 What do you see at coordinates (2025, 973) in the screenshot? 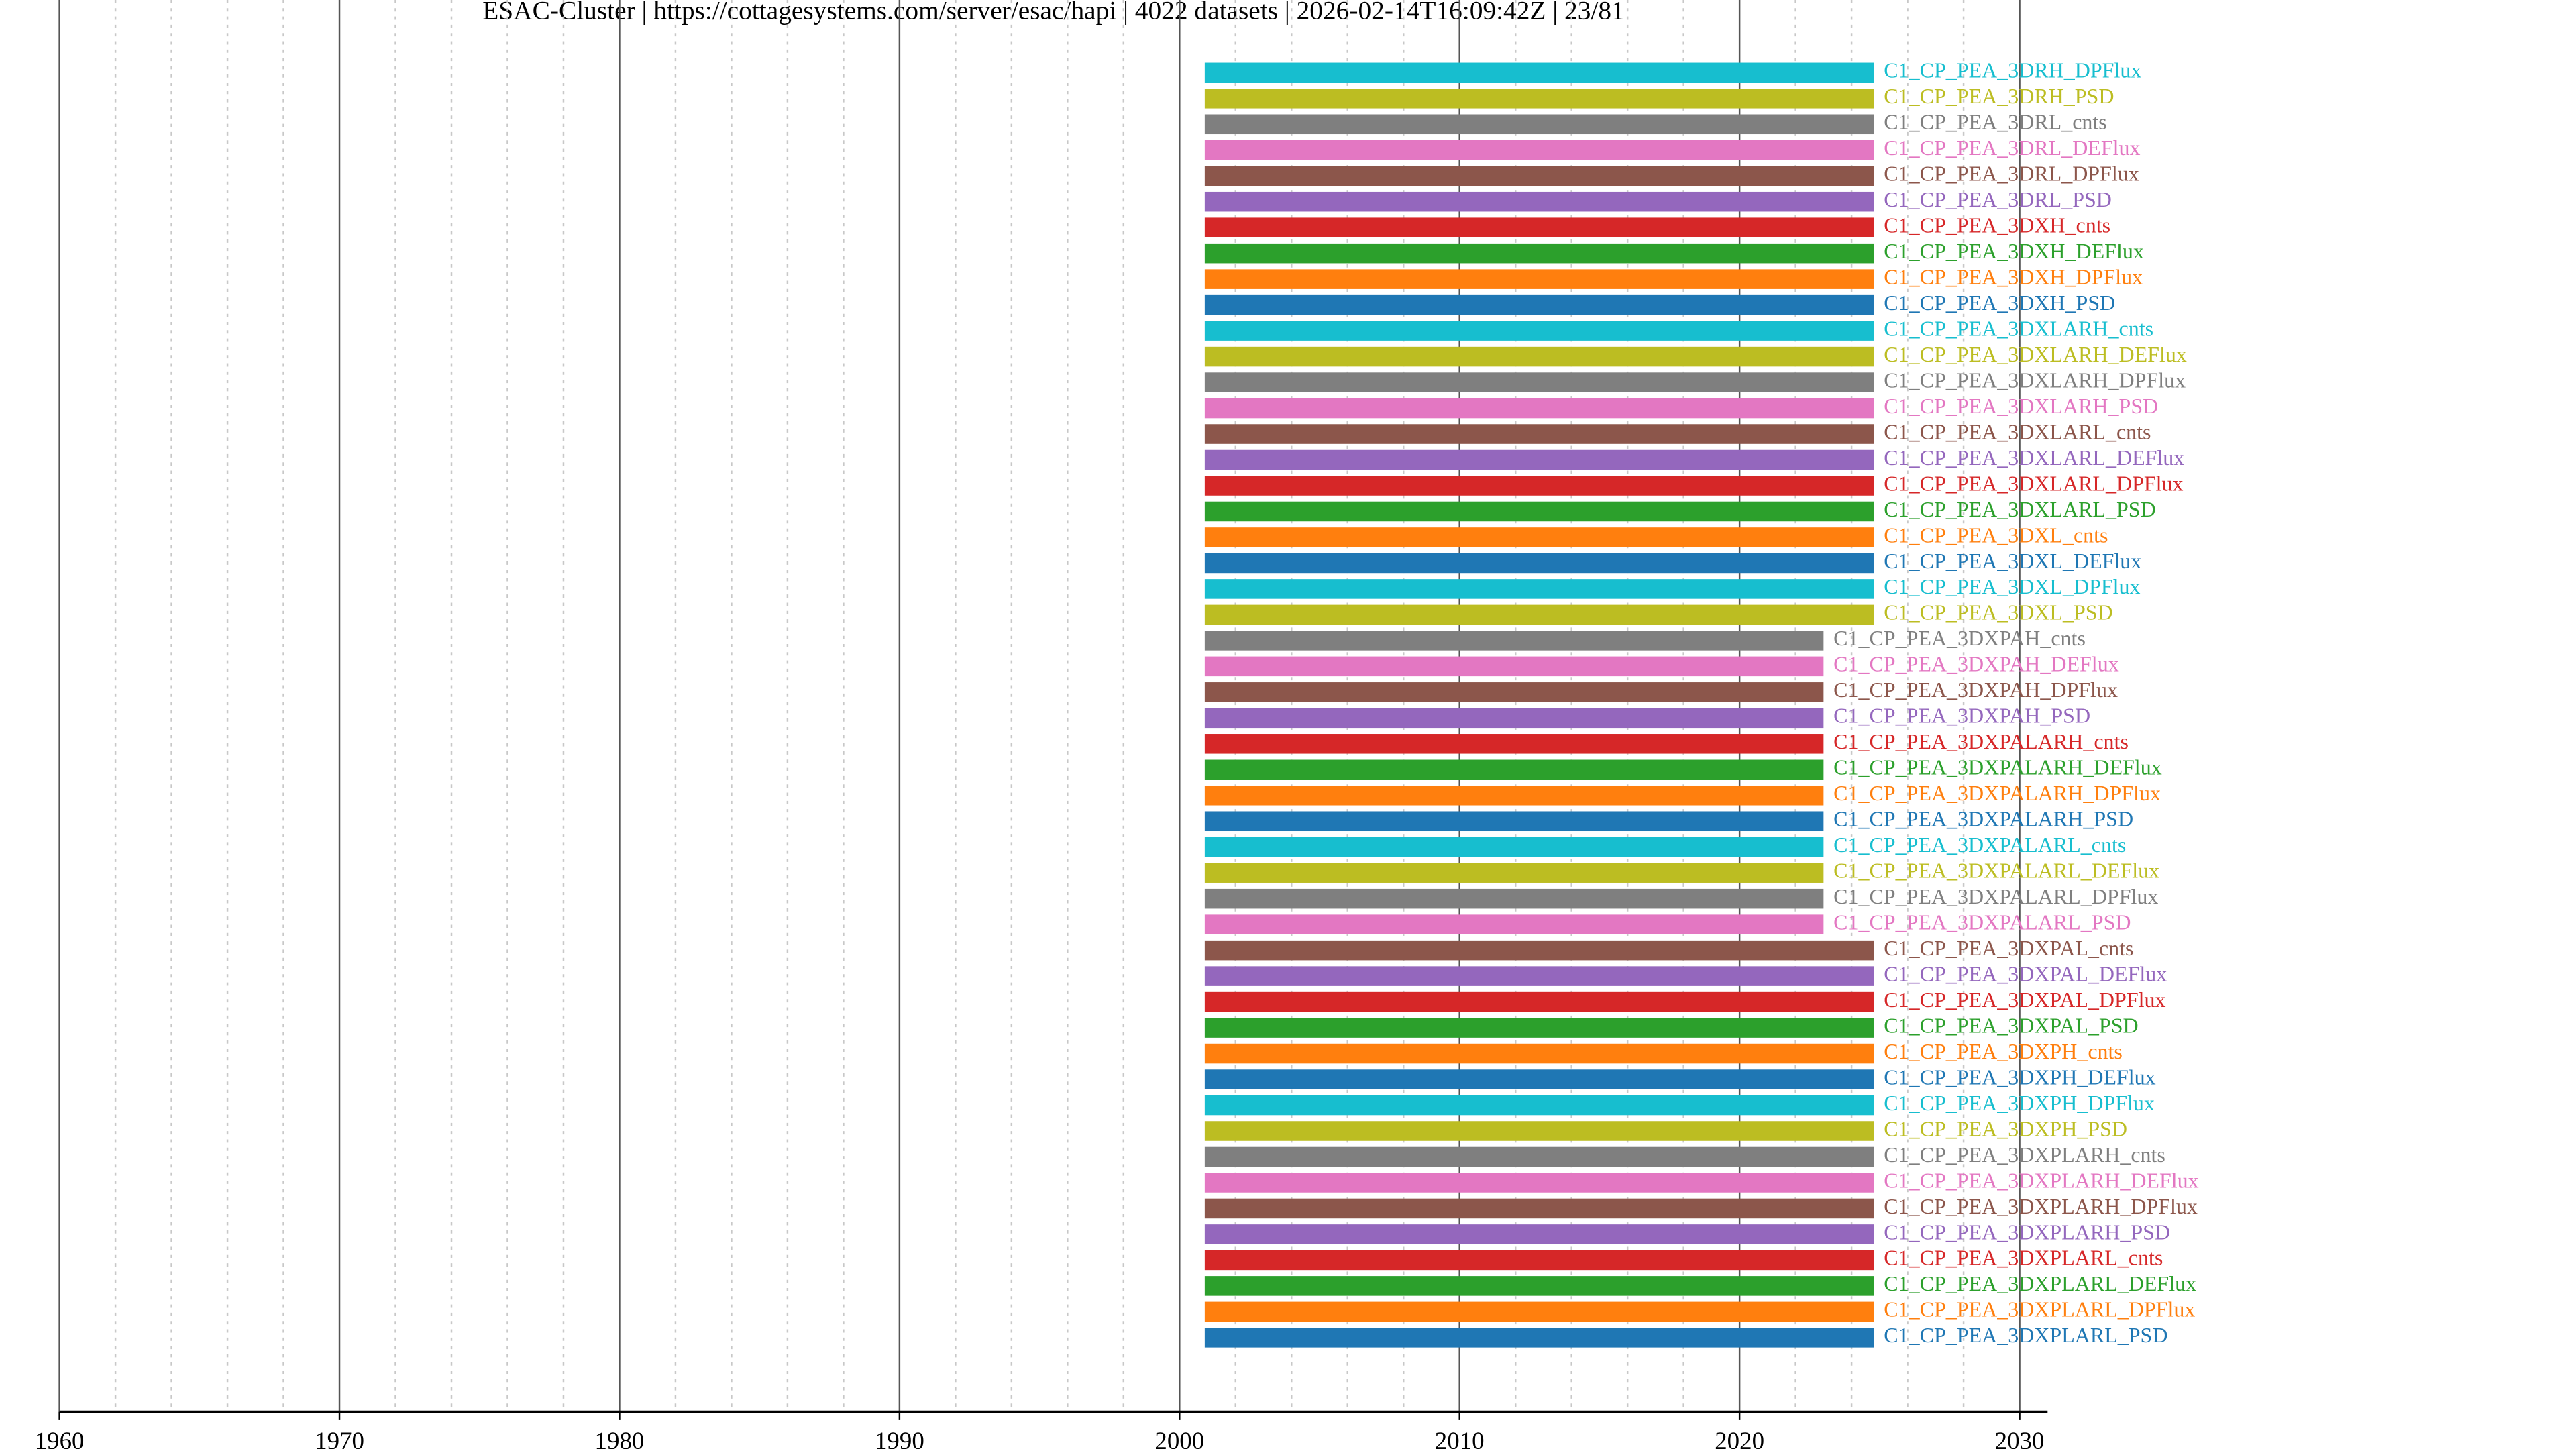
I see `bar-label: C1_CP_PEA_3DXPAL_DEFlux` at bounding box center [2025, 973].